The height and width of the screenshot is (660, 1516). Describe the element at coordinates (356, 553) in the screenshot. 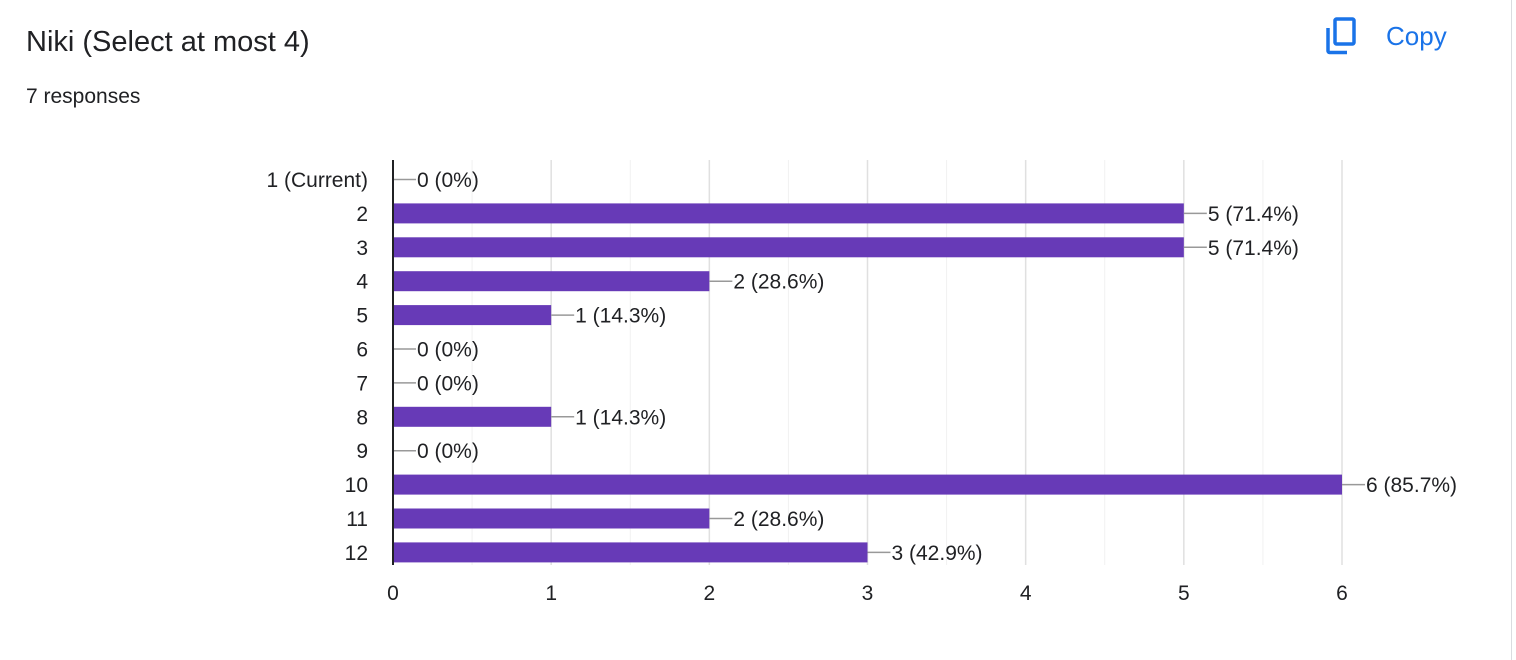

I see `category-label: 12` at that location.